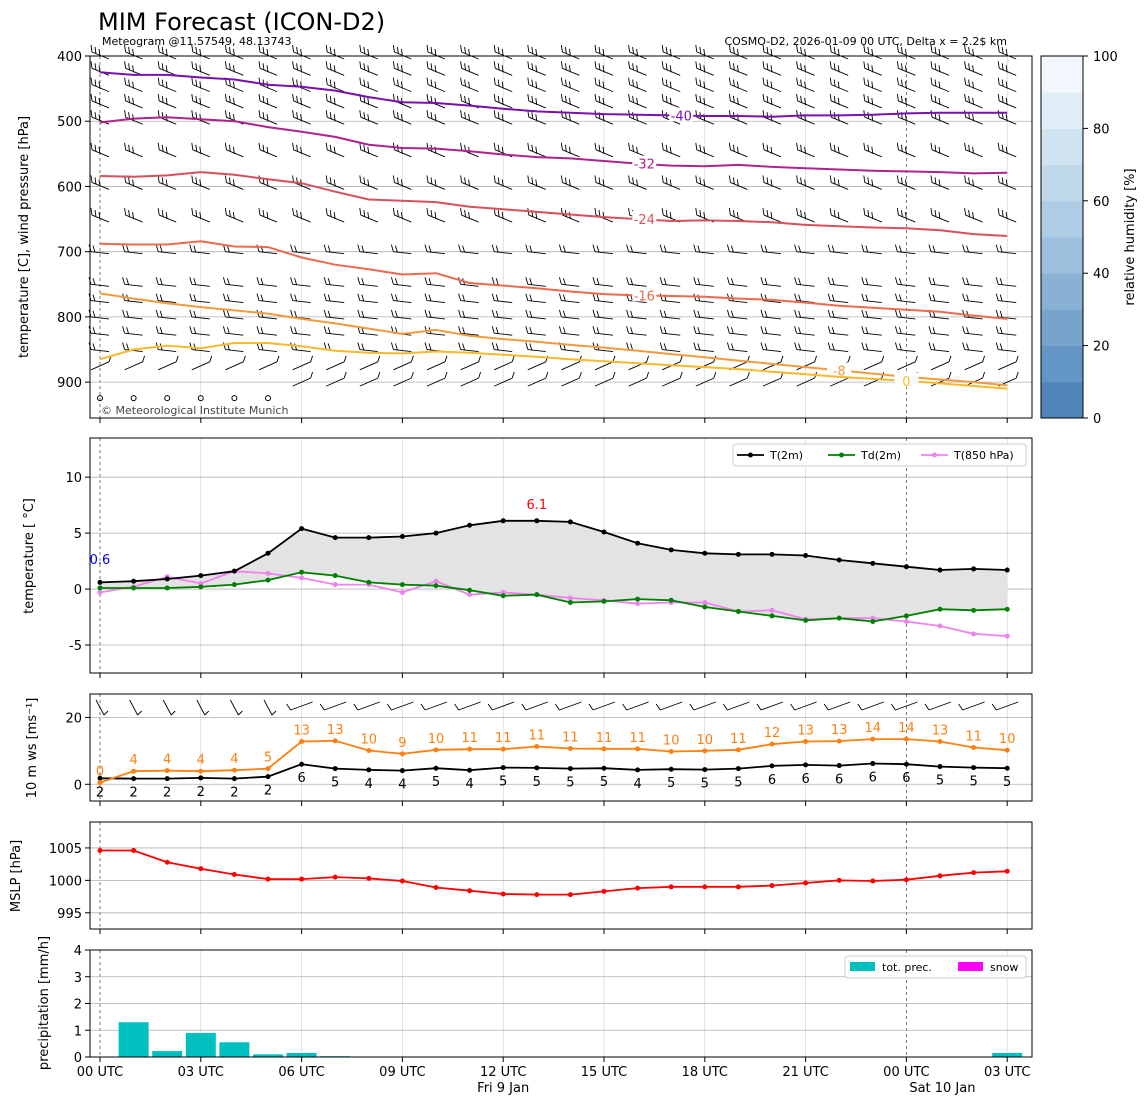  I want to click on legend-swatch-prec, so click(862, 966).